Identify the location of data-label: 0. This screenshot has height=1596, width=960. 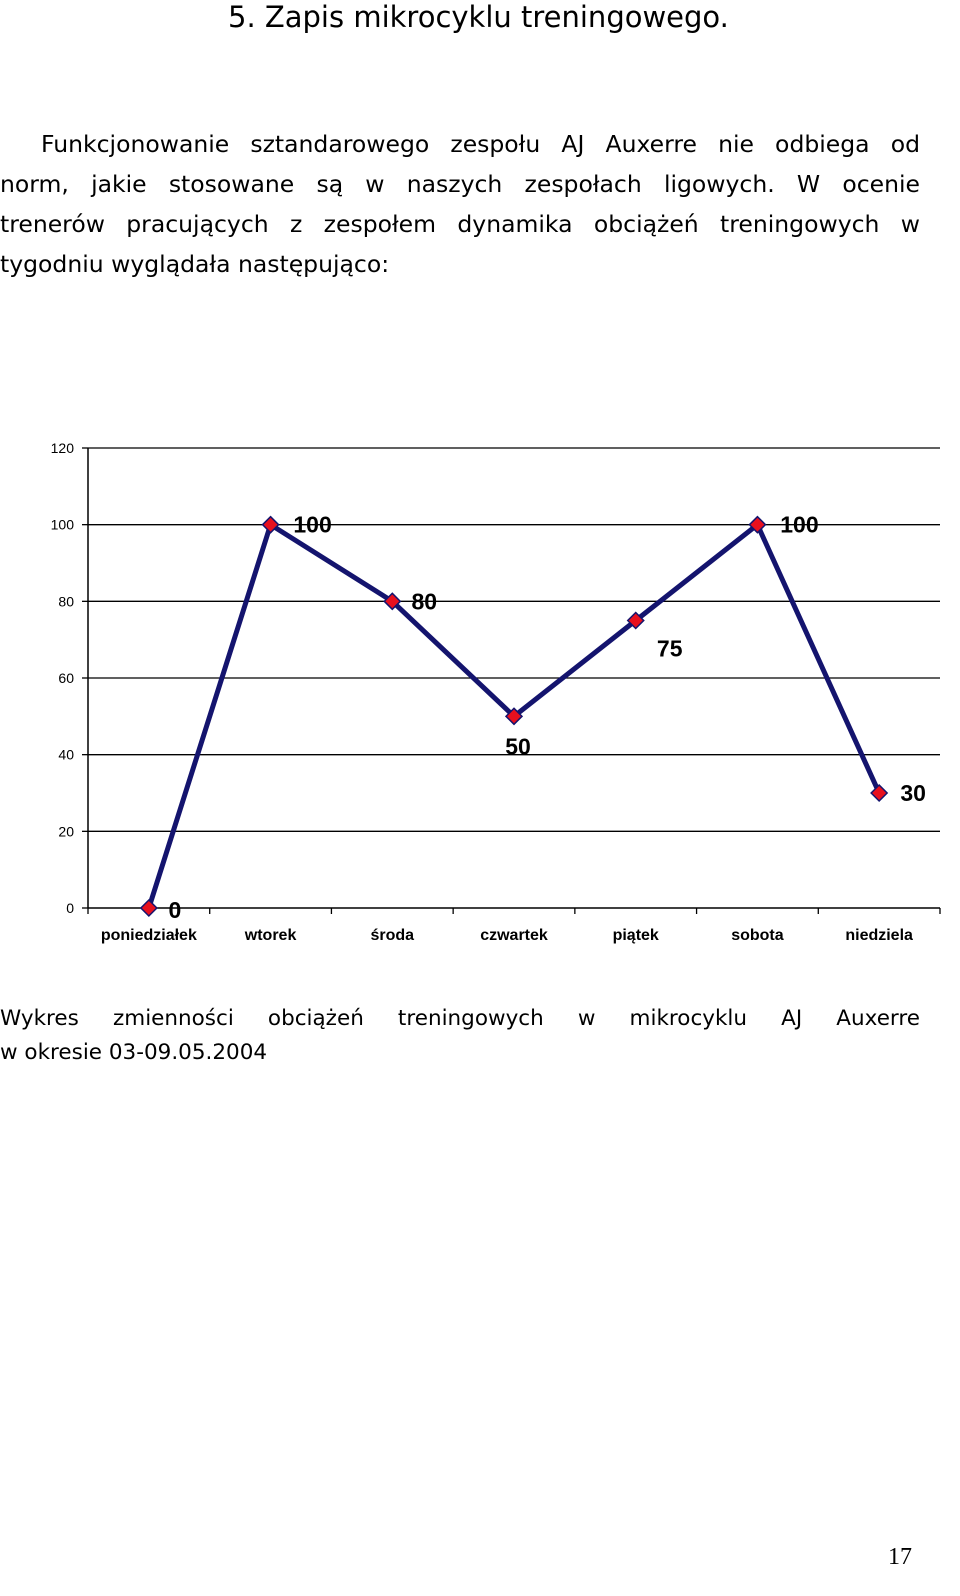
(174, 910).